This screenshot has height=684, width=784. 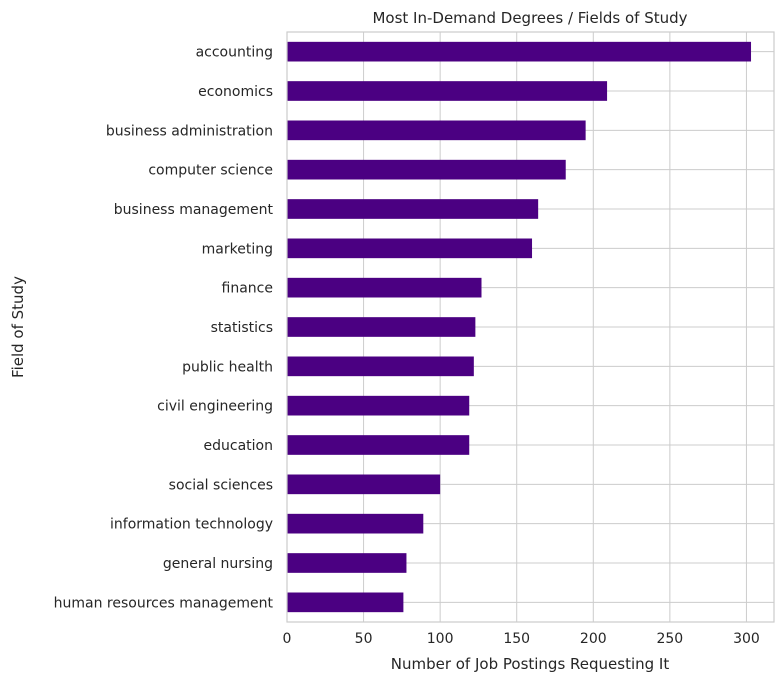 What do you see at coordinates (410, 248) in the screenshot?
I see `bar-marketing` at bounding box center [410, 248].